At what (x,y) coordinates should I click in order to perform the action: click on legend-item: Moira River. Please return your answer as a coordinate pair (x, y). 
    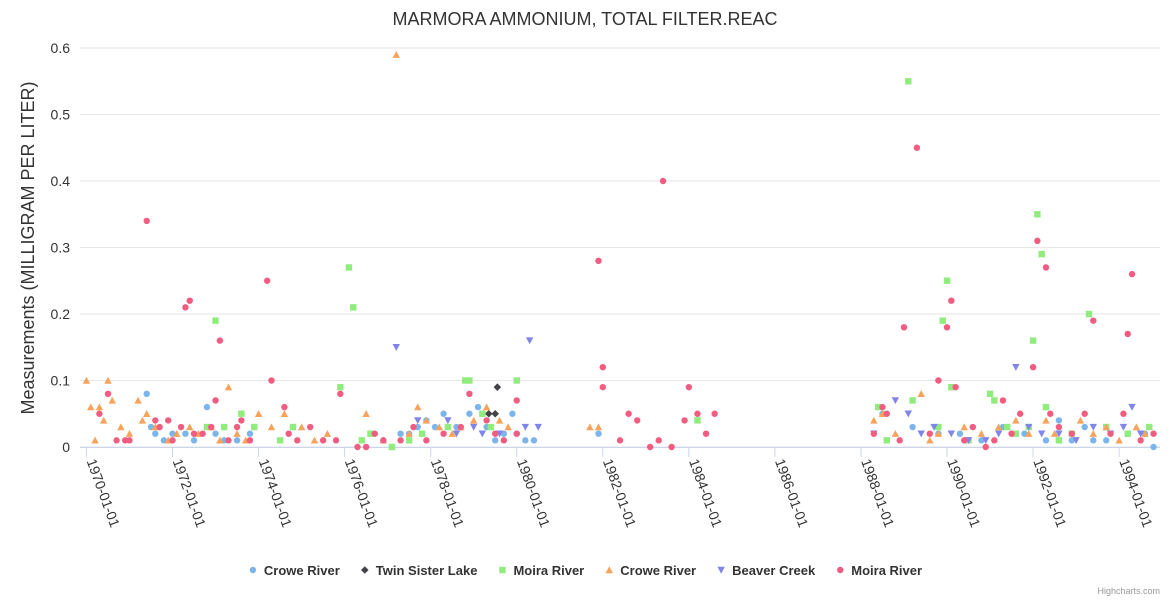
    Looking at the image, I should click on (879, 570).